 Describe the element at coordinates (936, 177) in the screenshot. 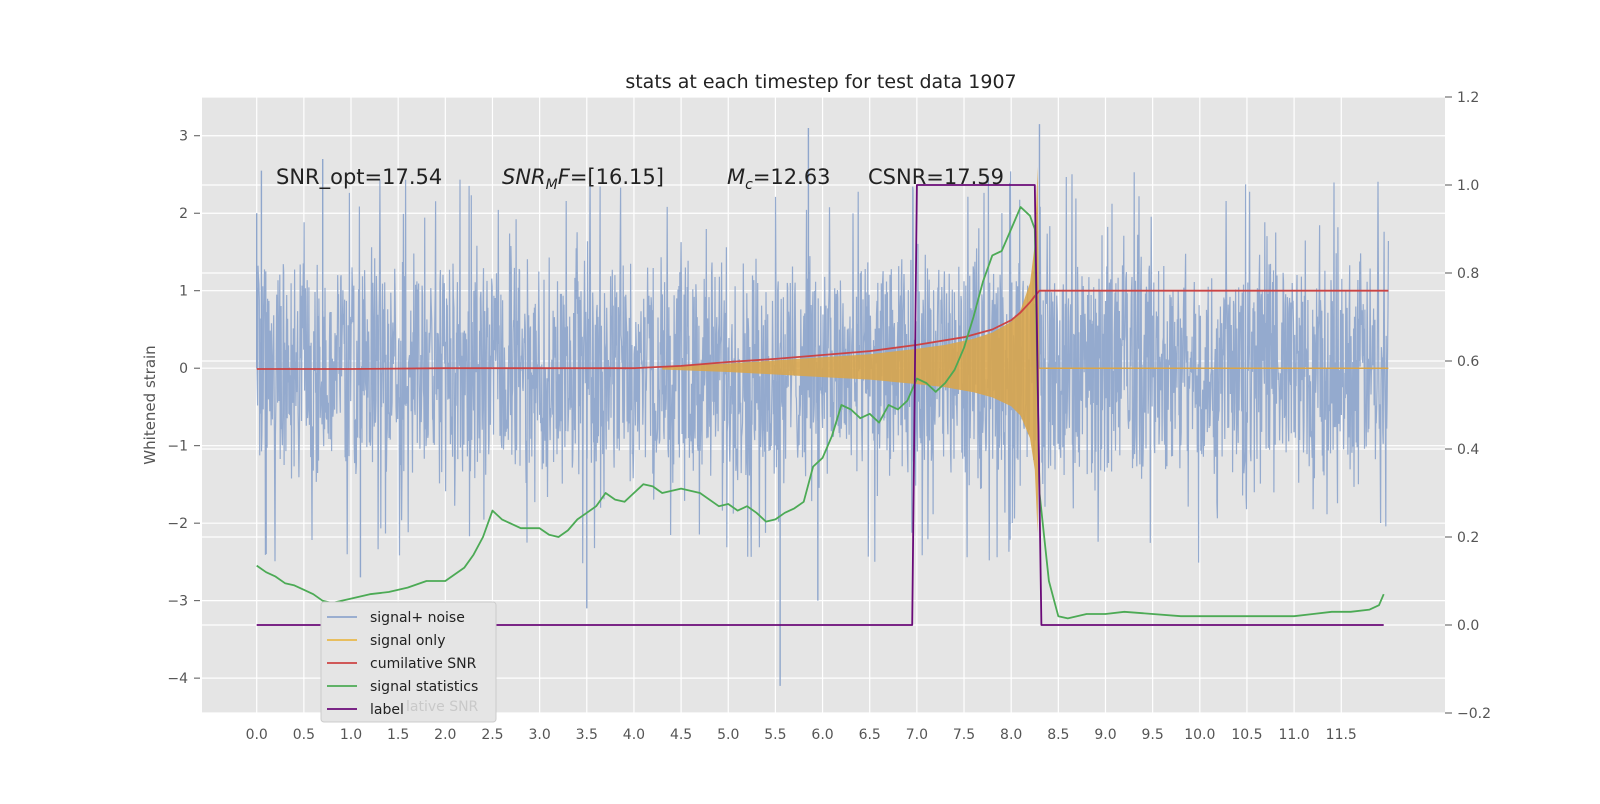

I see `csnr-annotation: CSNR=17.59` at that location.